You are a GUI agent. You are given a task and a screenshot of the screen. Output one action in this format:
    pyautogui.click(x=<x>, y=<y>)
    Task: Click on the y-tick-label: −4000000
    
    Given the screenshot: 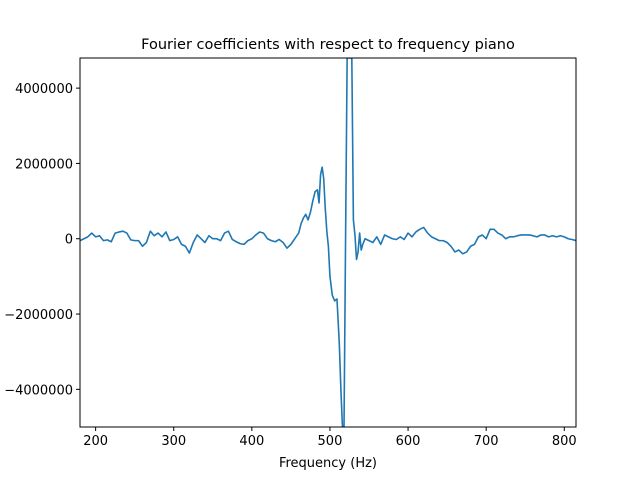 What is the action you would take?
    pyautogui.click(x=38, y=390)
    